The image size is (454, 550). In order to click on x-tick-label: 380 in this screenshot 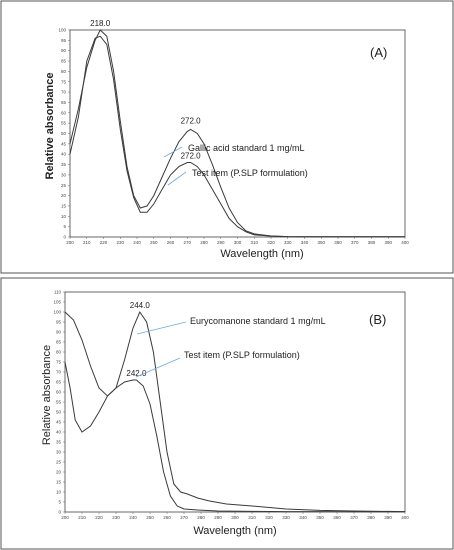, I will do `click(371, 517)`.